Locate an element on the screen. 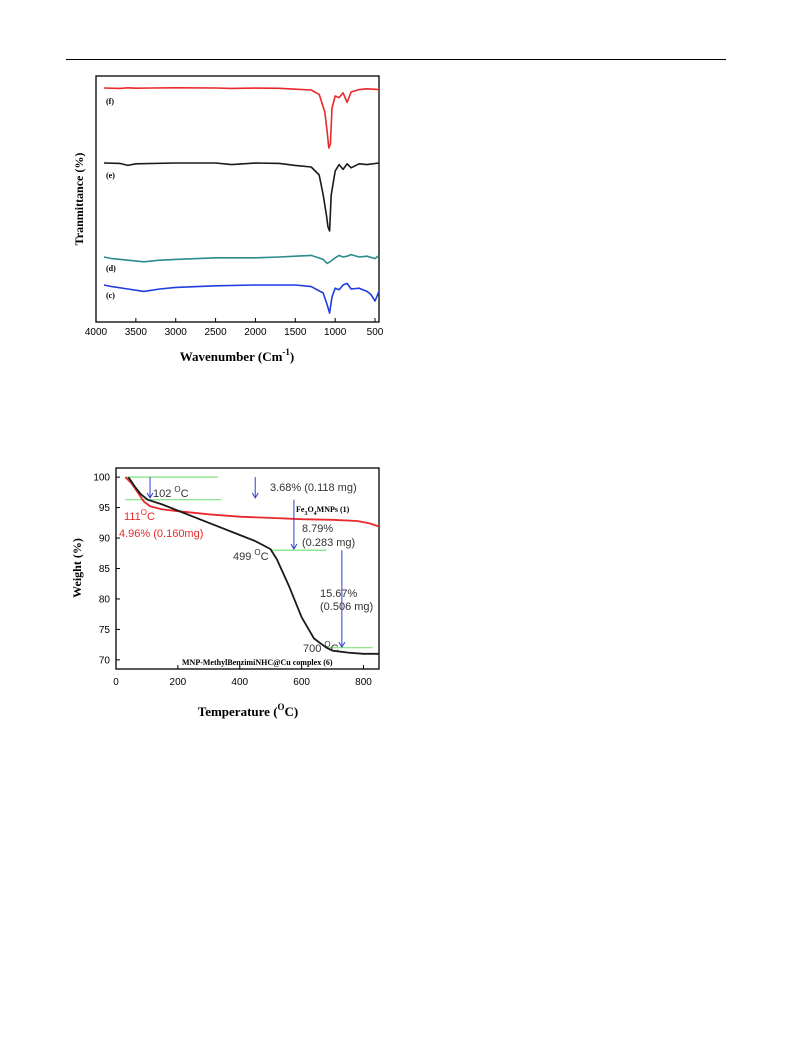 Image resolution: width=793 pixels, height=1053 pixels. tga-label-cu-complex: MNP-MethylBenzimiNHC@Cu complex (6) is located at coordinates (257, 662).